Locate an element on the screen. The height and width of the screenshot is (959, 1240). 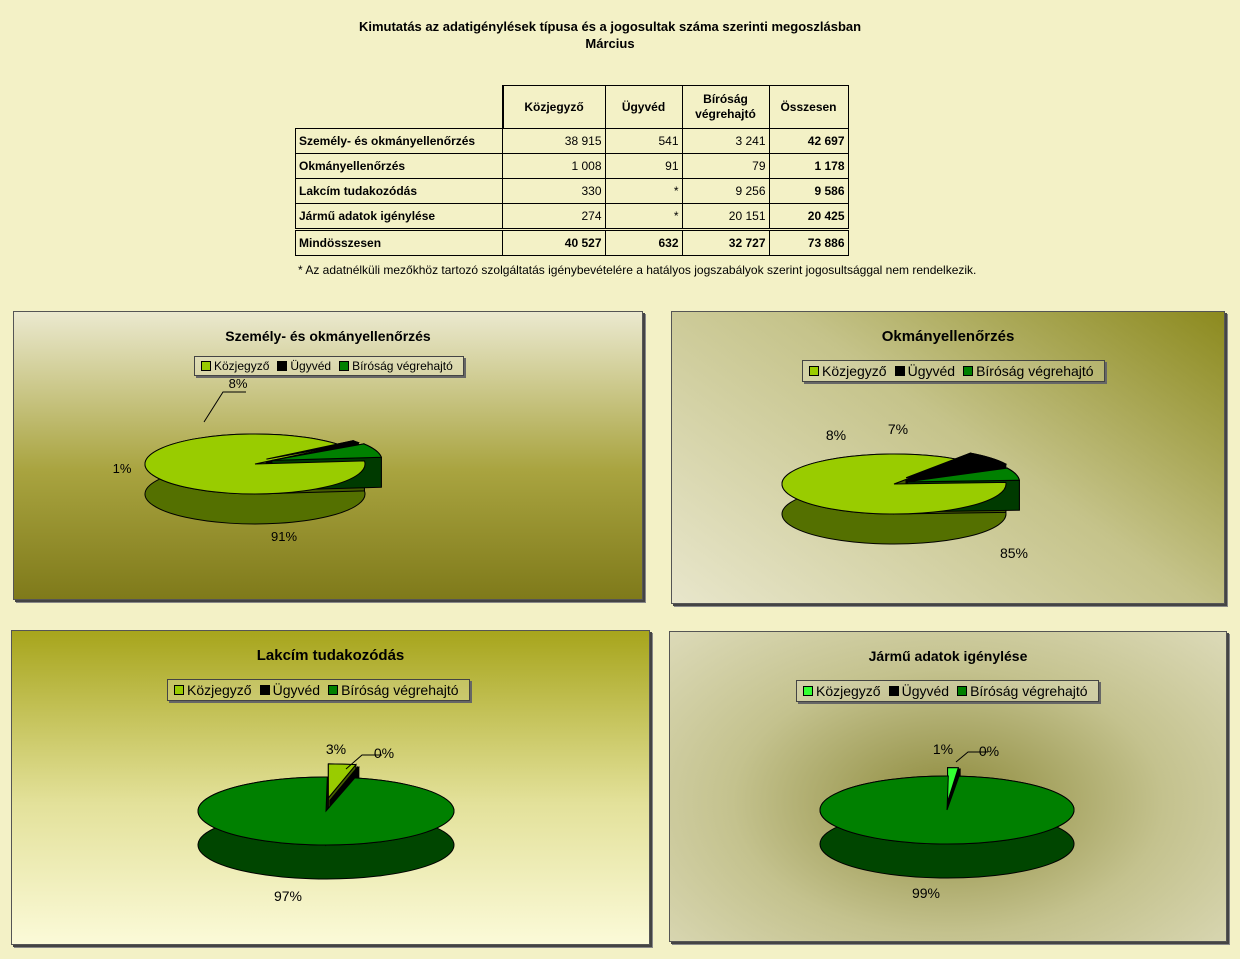
pie-chart: 1% 0% 99% is located at coordinates (947, 821).